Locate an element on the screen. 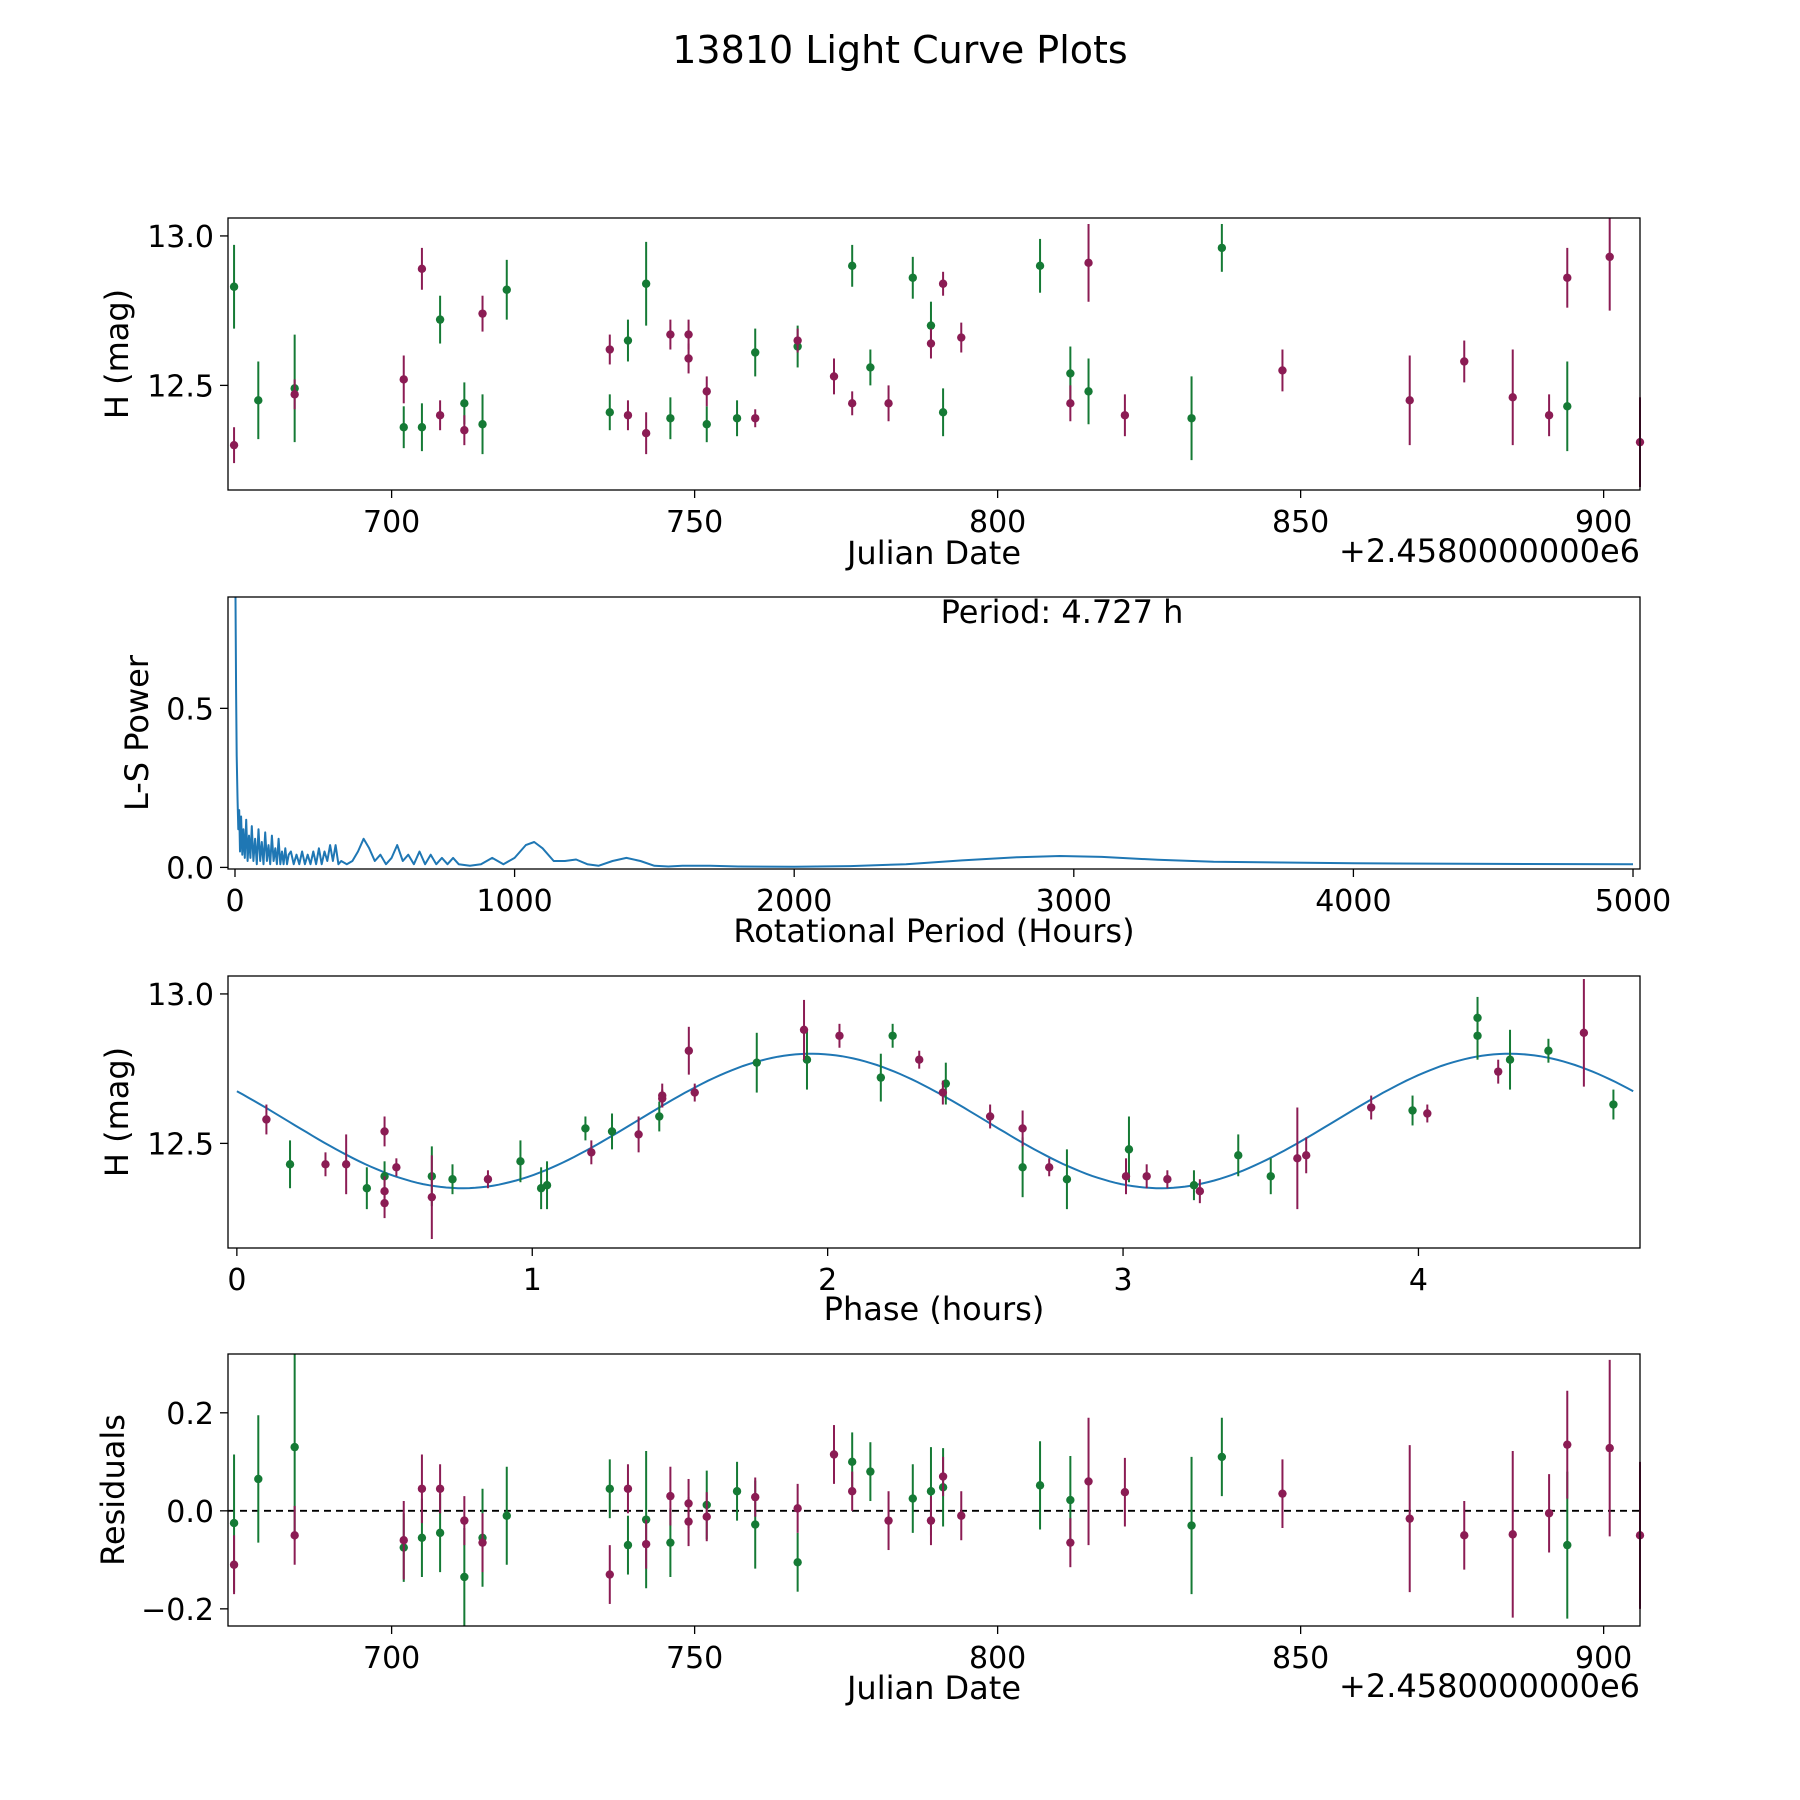 The width and height of the screenshot is (1800, 1800). phased-y-ticks: 12.5 13.0 is located at coordinates (187, 1070).